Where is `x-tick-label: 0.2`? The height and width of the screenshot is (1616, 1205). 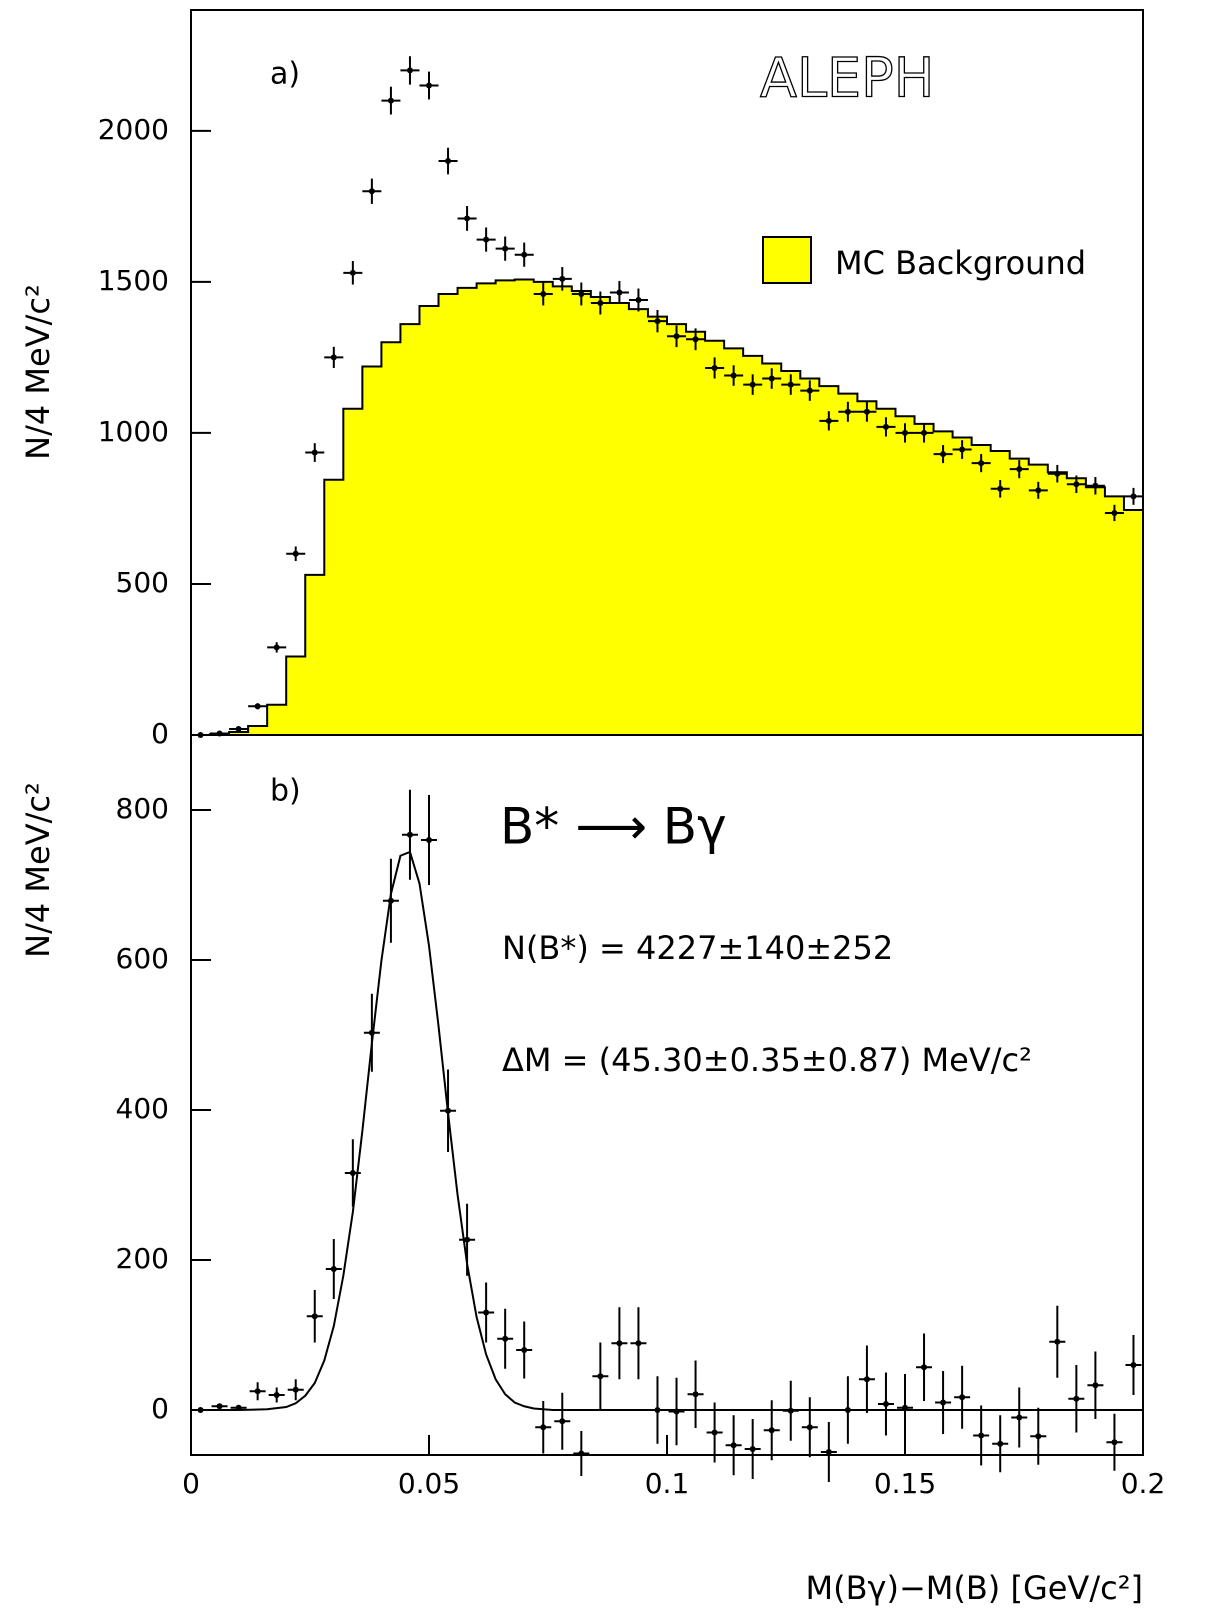
x-tick-label: 0.2 is located at coordinates (1143, 1483).